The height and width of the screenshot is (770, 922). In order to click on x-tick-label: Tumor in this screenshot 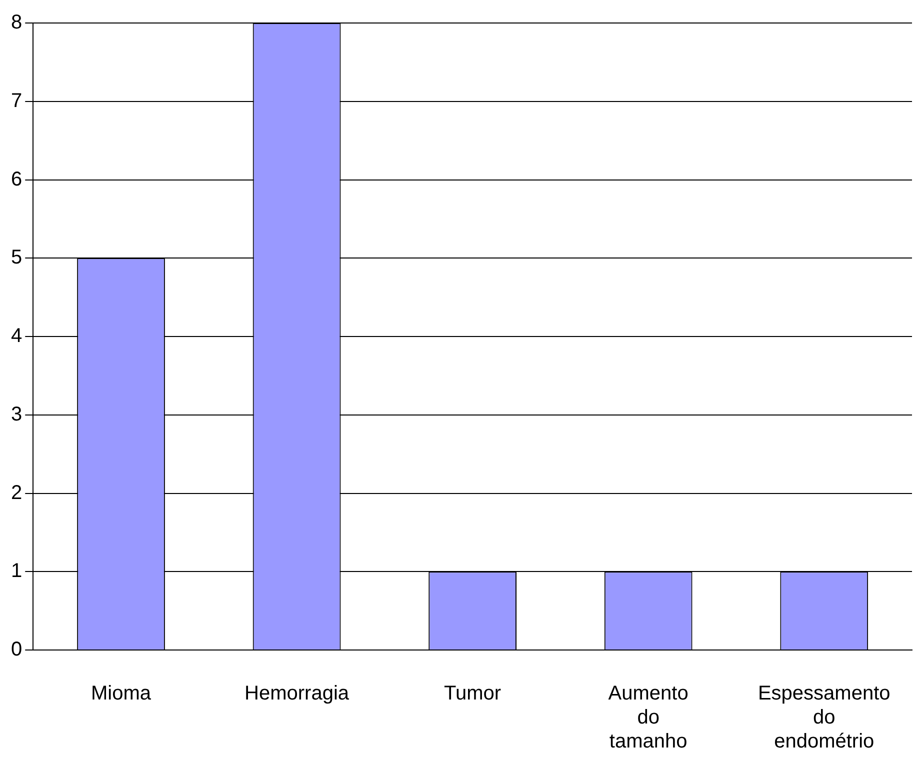, I will do `click(473, 693)`.